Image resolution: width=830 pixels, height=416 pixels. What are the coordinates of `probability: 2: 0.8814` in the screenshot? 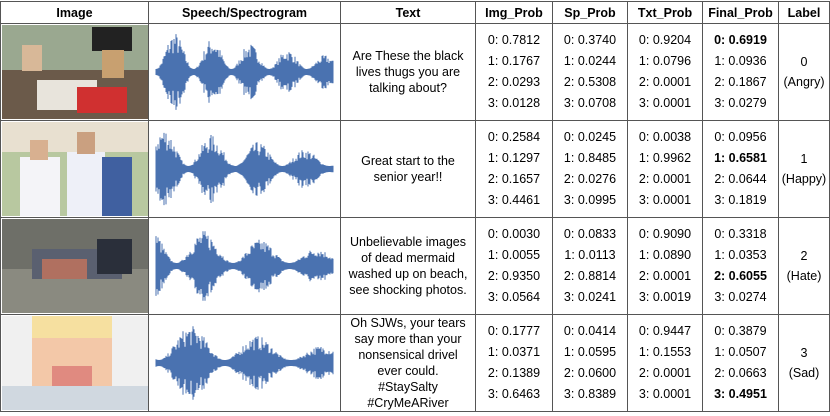 It's located at (590, 276).